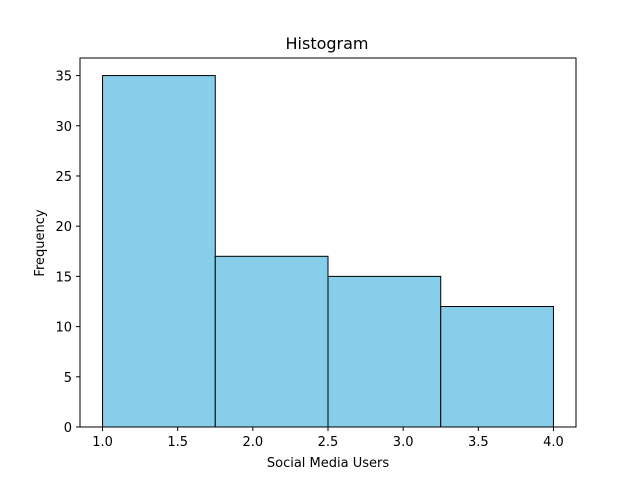  Describe the element at coordinates (63, 277) in the screenshot. I see `y-tick-label: 15` at that location.